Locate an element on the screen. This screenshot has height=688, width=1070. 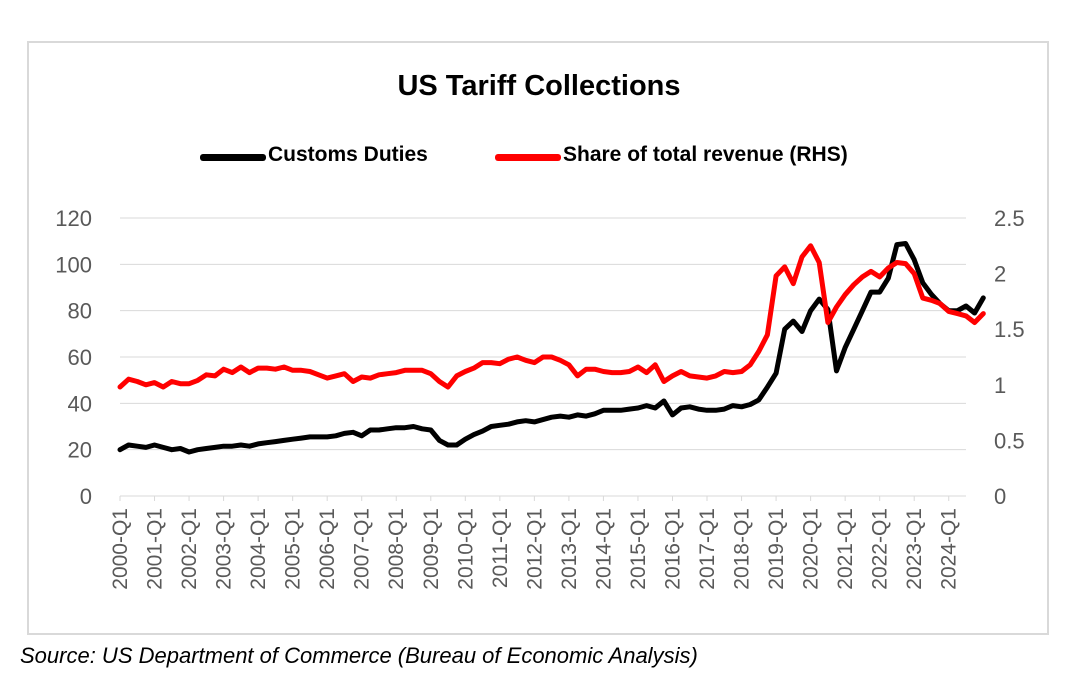
y-right-tick-label: 0.5 is located at coordinates (1009, 440).